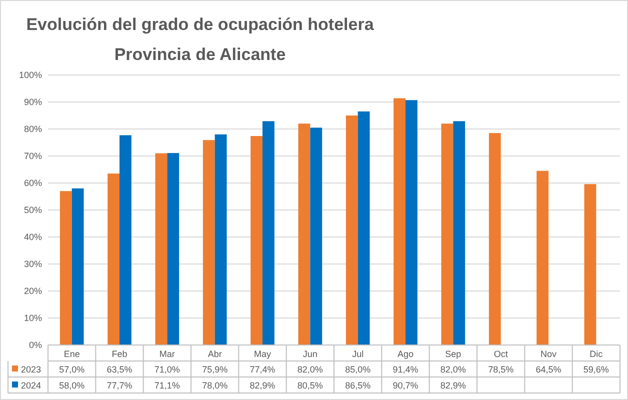 The height and width of the screenshot is (400, 628). What do you see at coordinates (167, 354) in the screenshot?
I see `x-tick-label: Mar` at bounding box center [167, 354].